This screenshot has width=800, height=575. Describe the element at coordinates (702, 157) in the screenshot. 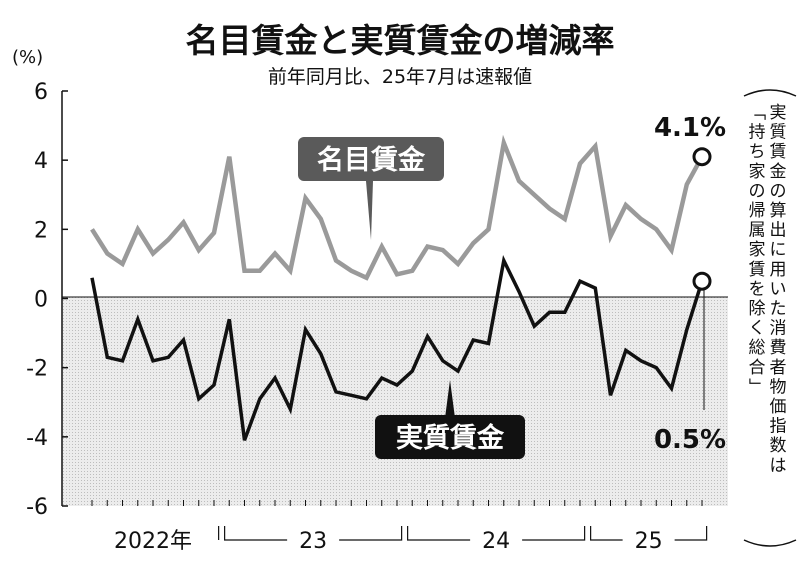

I see `nominal-wage-end-marker` at that location.